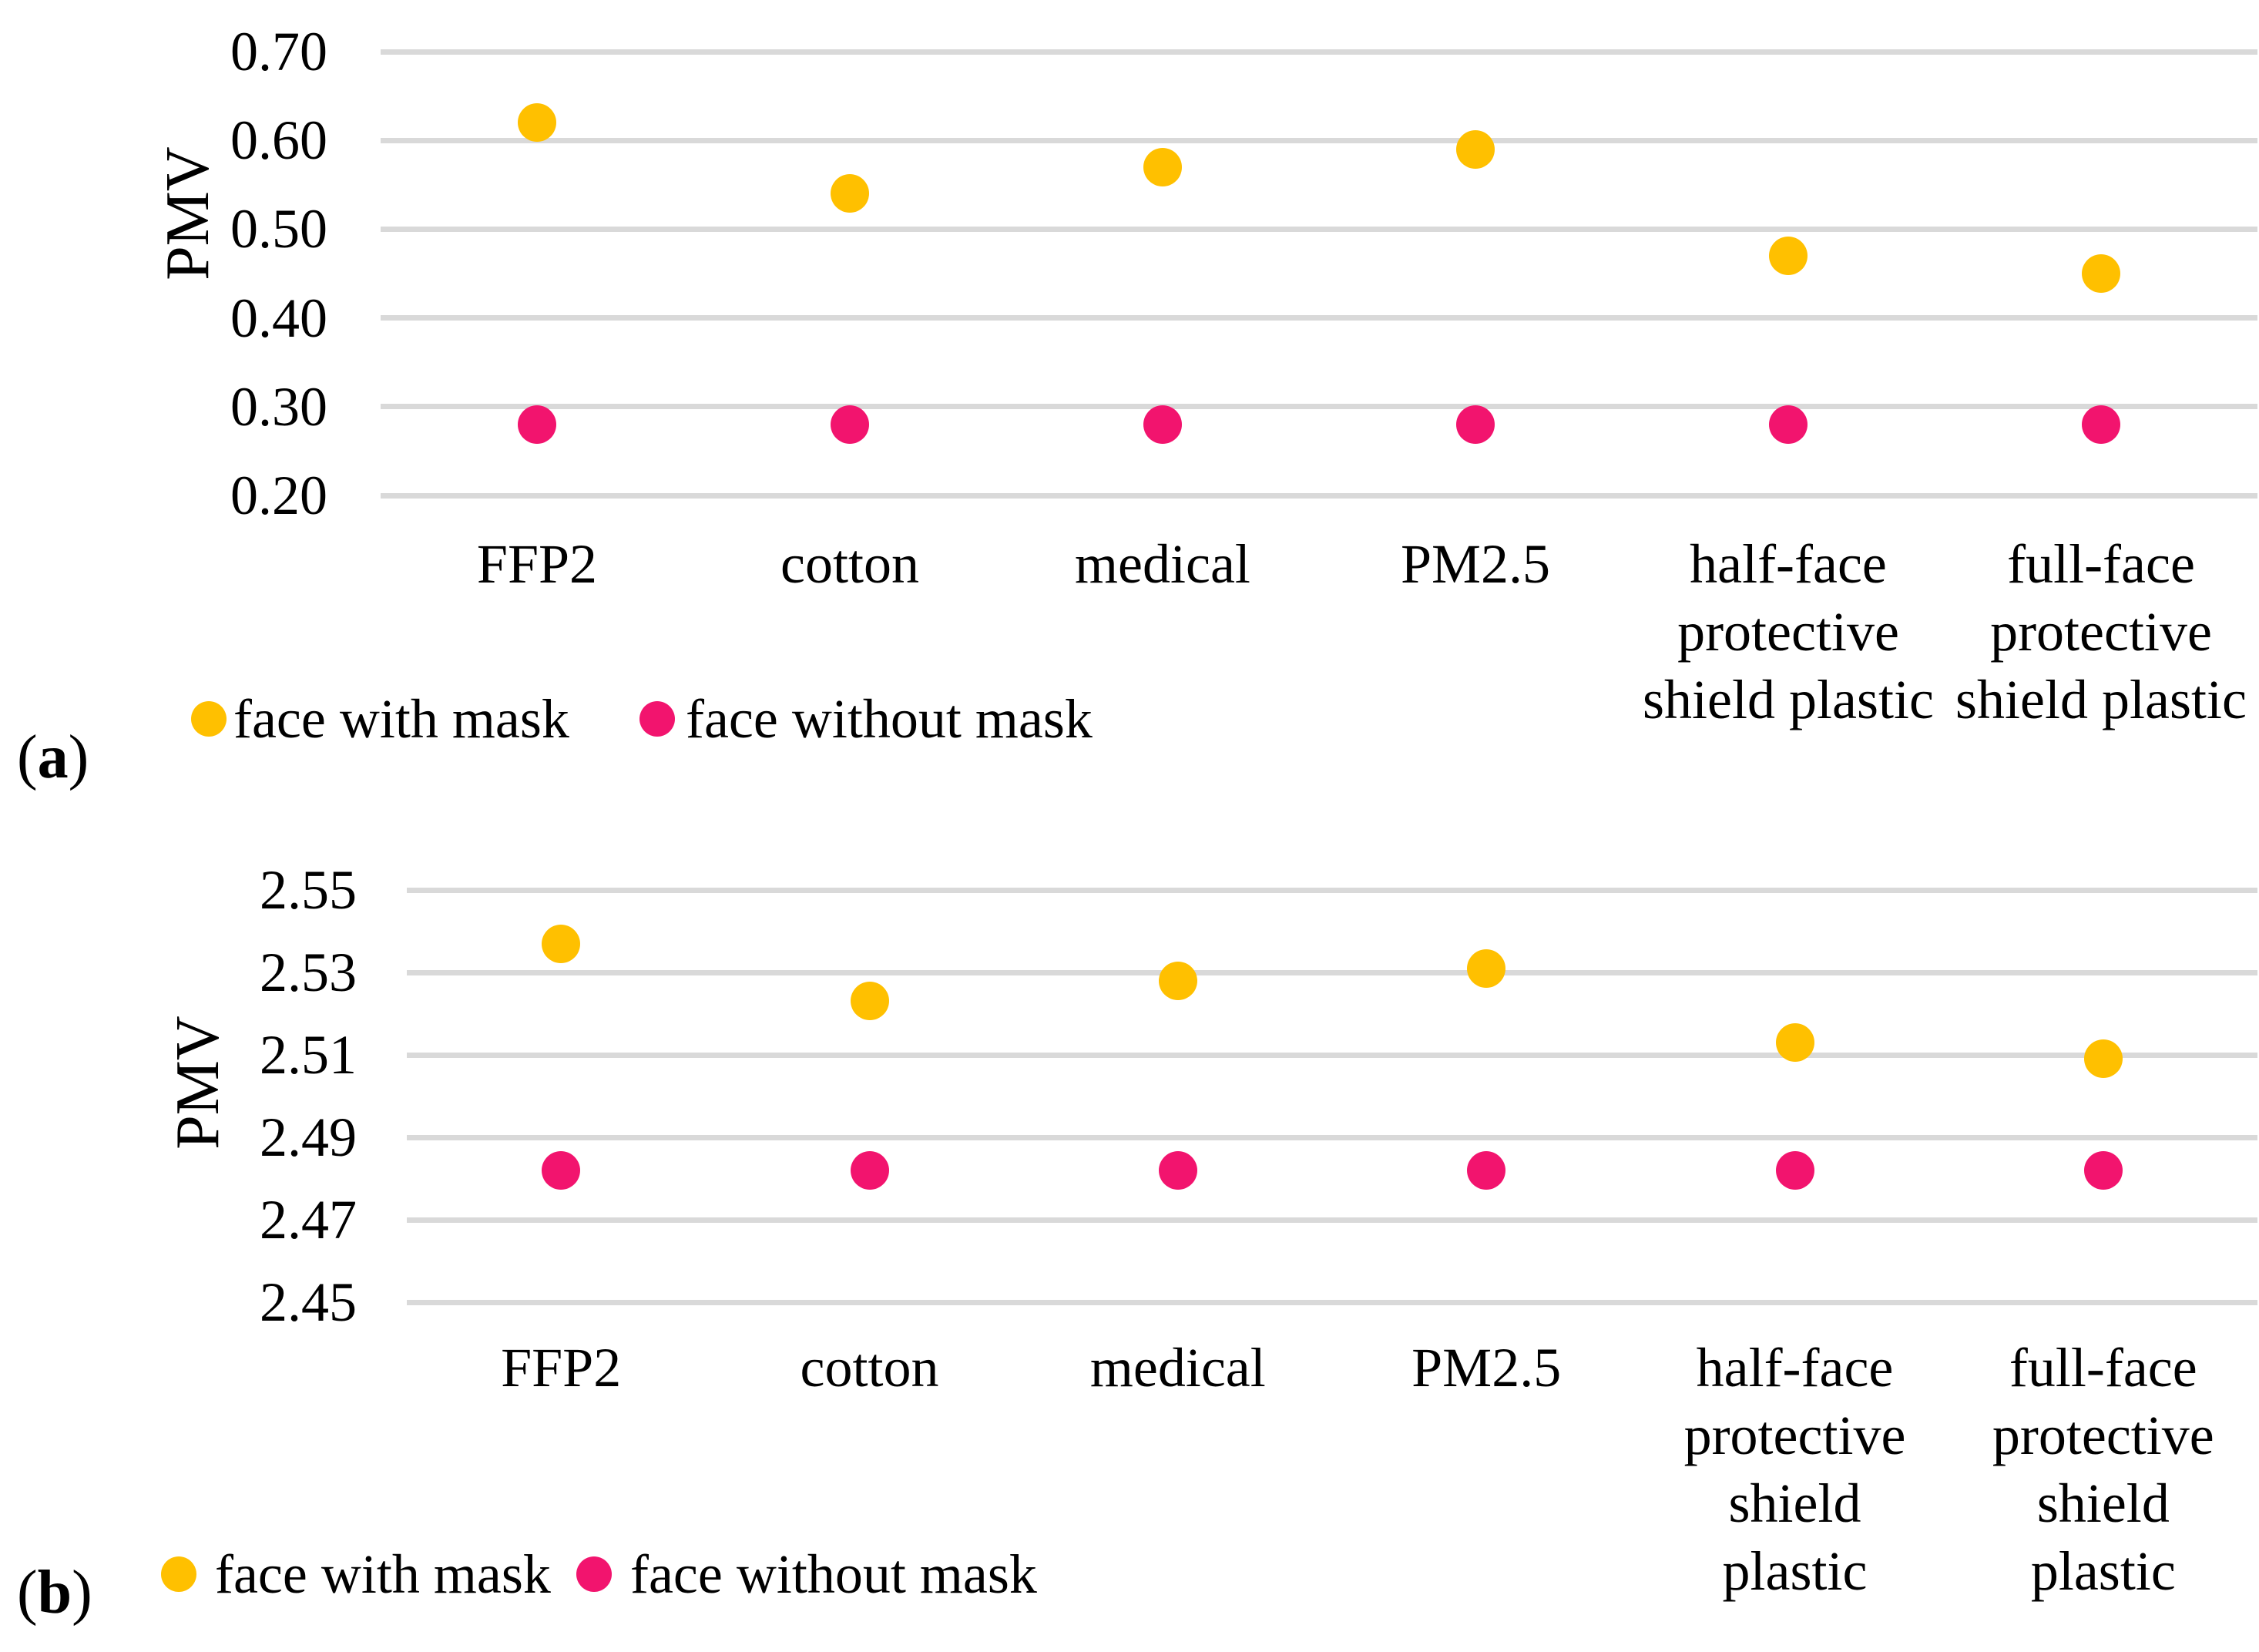  Describe the element at coordinates (278, 318) in the screenshot. I see `y-tick-label: 0.40` at that location.